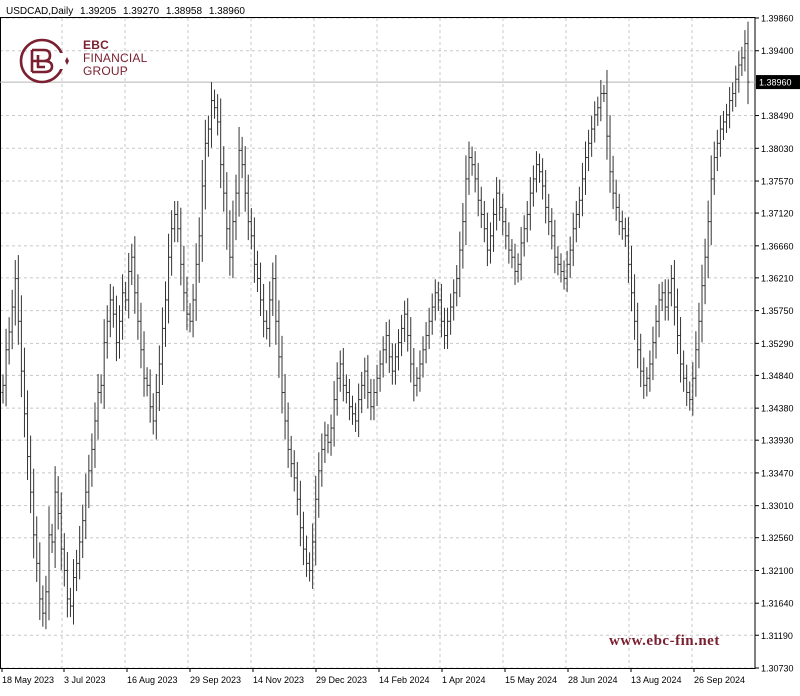 This screenshot has height=696, width=800. What do you see at coordinates (777, 116) in the screenshot?
I see `y-tick-label: 1.38490` at bounding box center [777, 116].